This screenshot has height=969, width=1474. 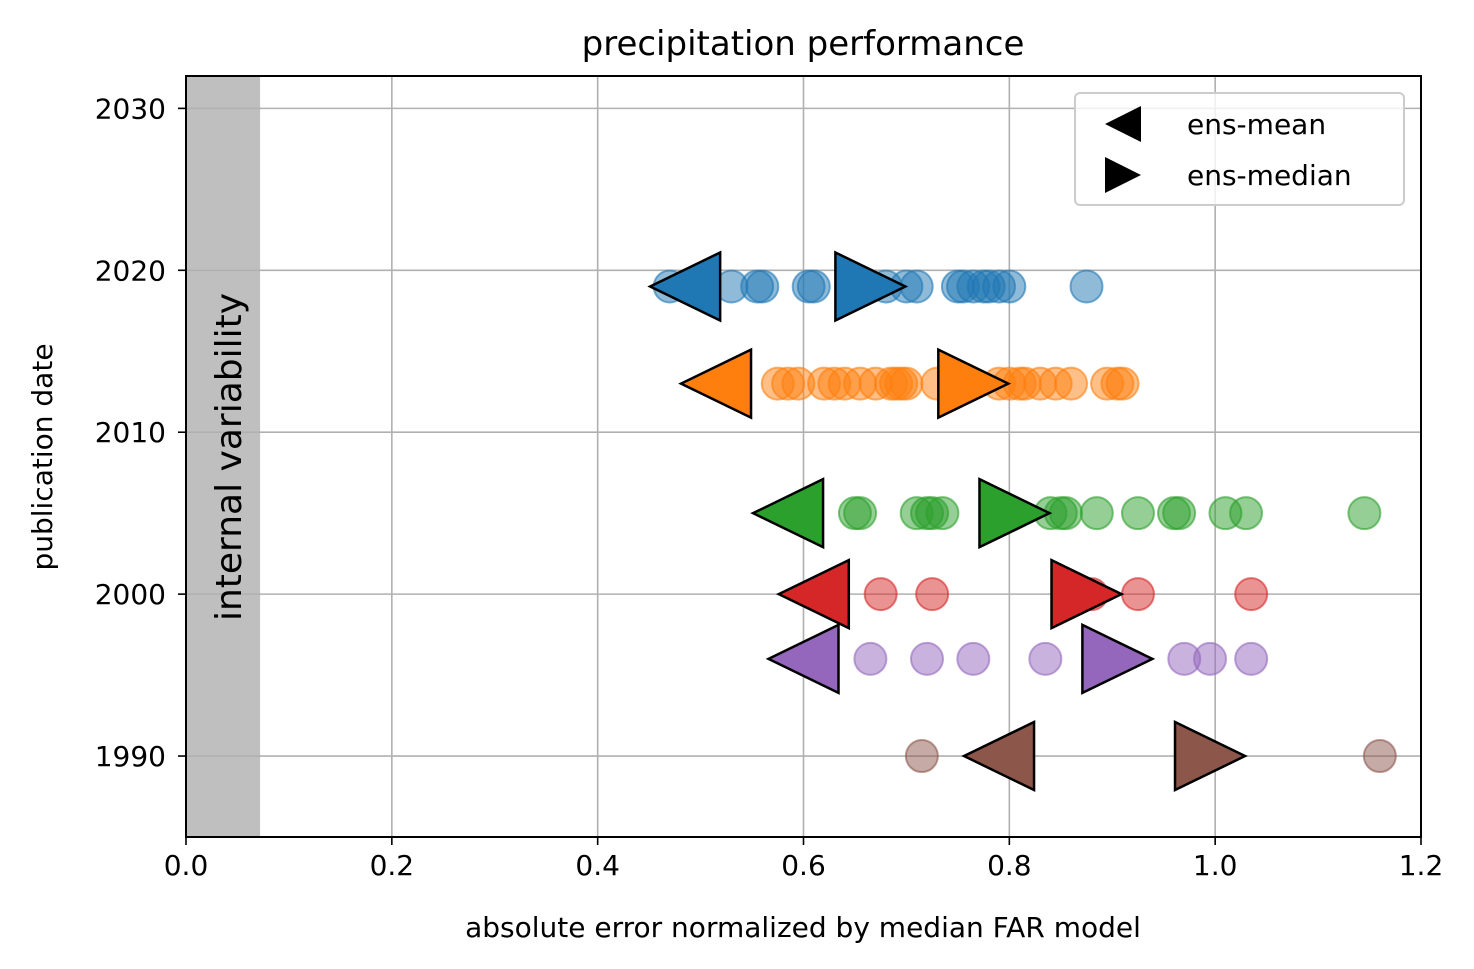 What do you see at coordinates (42, 456) in the screenshot?
I see `y-axis-label: publication date` at bounding box center [42, 456].